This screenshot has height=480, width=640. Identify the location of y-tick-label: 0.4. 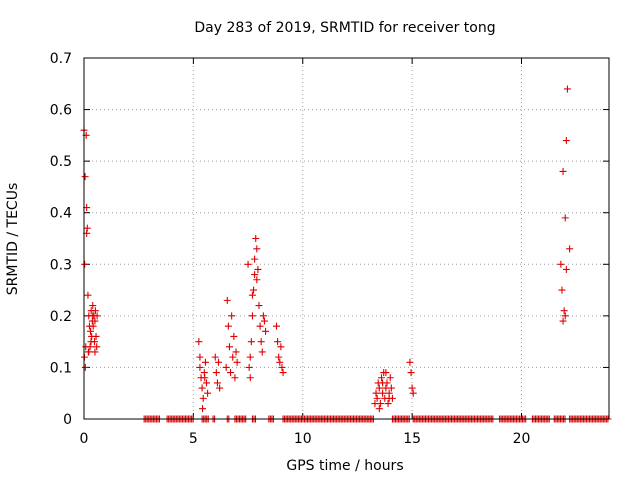
(61, 214).